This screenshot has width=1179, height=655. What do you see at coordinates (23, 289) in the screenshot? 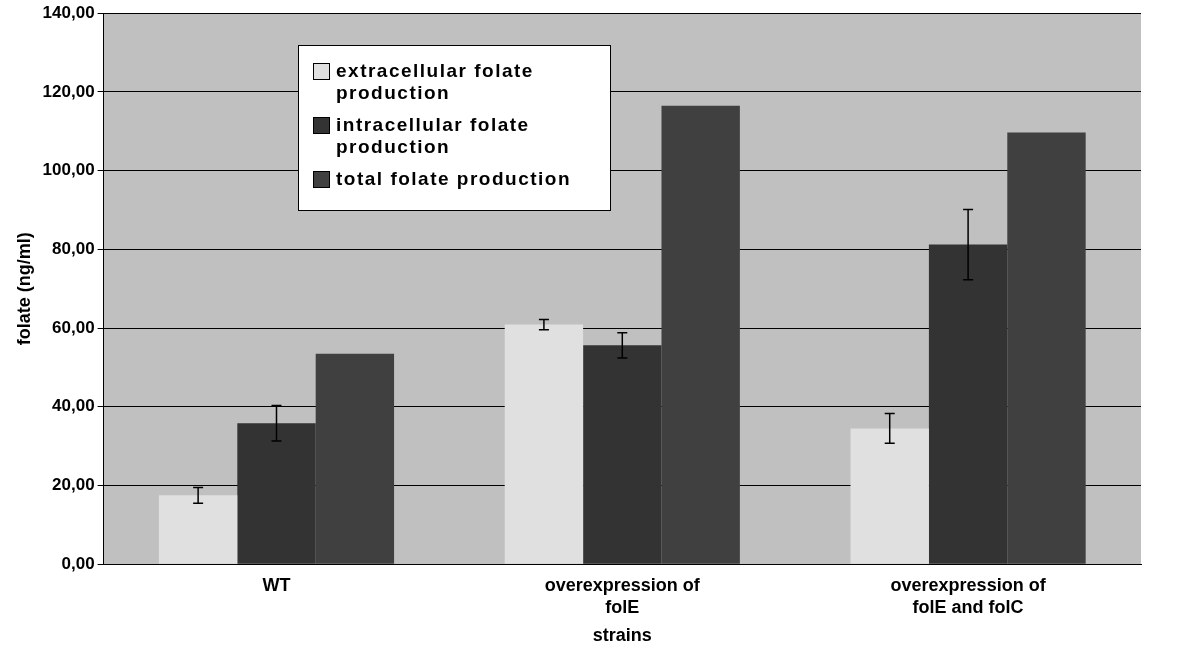
I see `y-axis-title: folate (ng/ml)` at bounding box center [23, 289].